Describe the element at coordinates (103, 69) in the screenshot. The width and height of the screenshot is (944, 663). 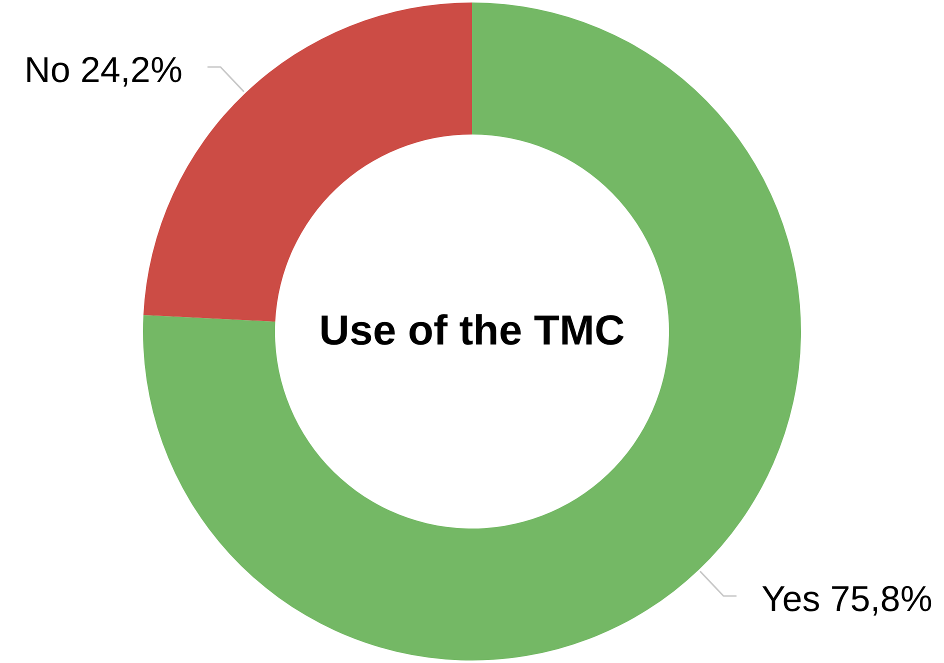
I see `slice-label: No 24,2%` at that location.